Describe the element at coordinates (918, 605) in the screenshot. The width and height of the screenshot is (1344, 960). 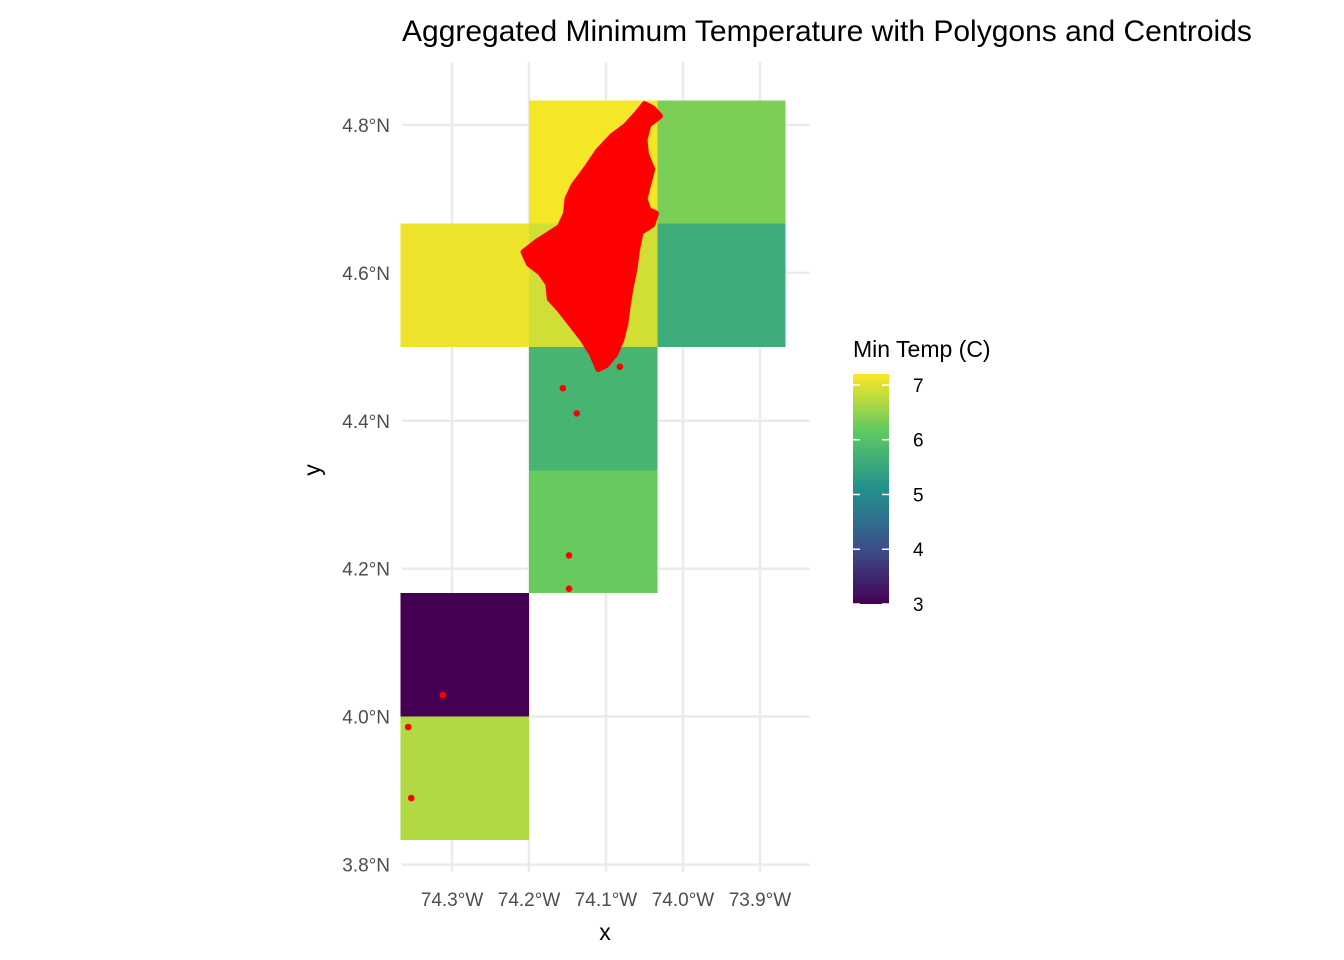
I see `legend-tick-label-0: 3` at that location.